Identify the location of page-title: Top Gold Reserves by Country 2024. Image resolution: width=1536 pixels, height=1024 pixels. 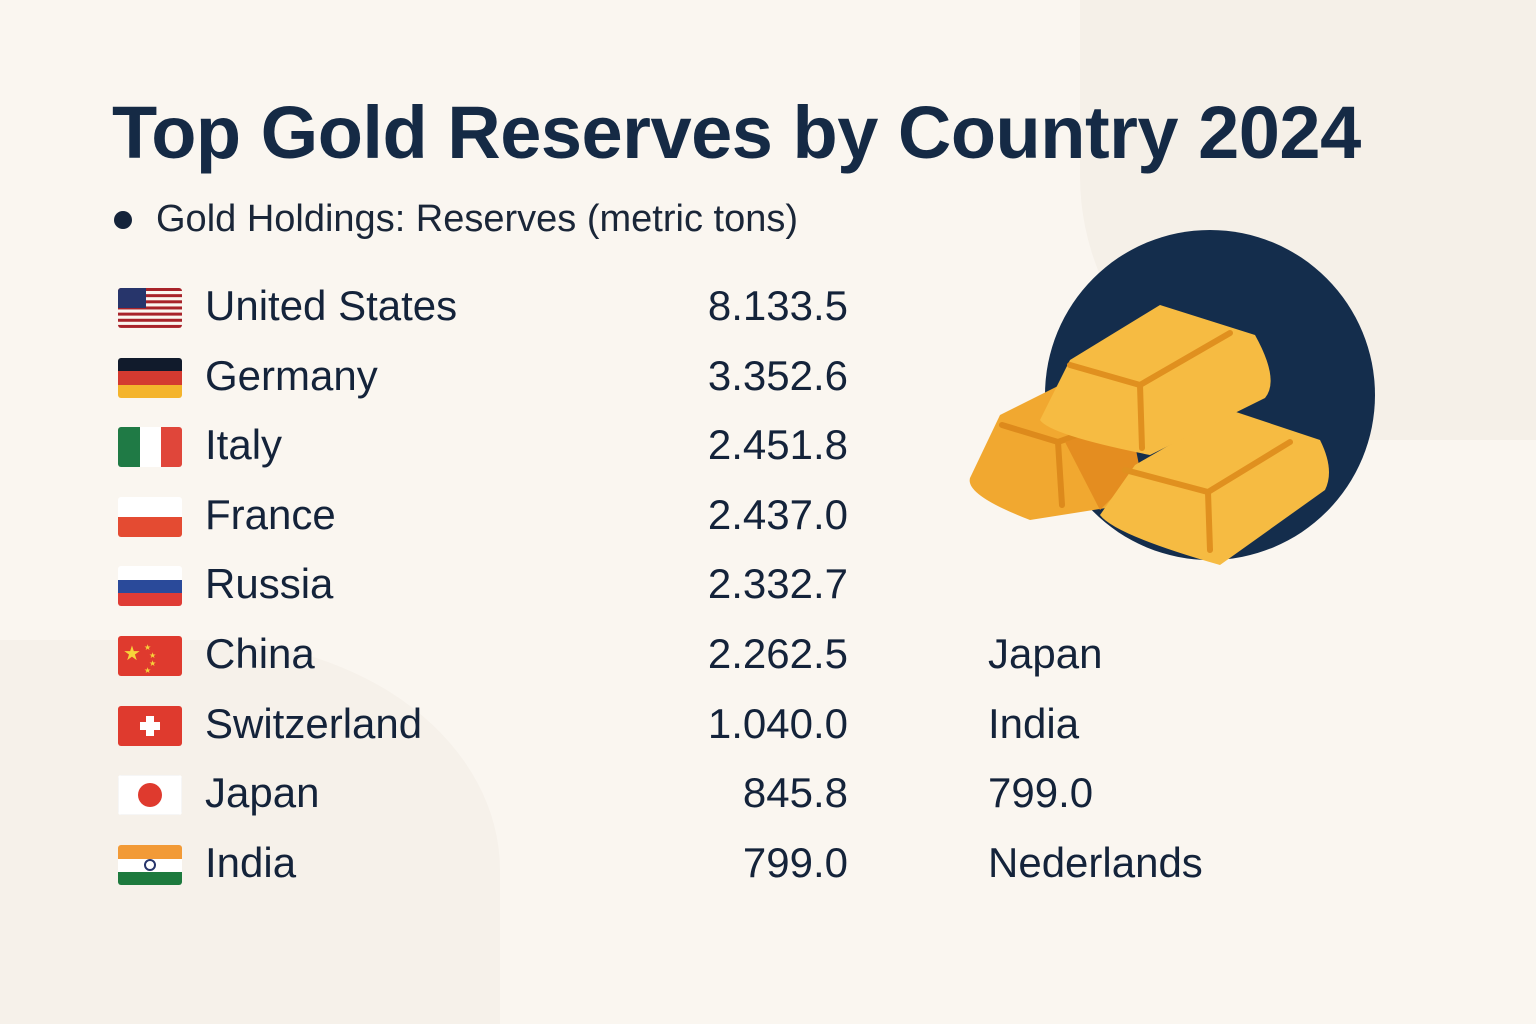
(736, 132).